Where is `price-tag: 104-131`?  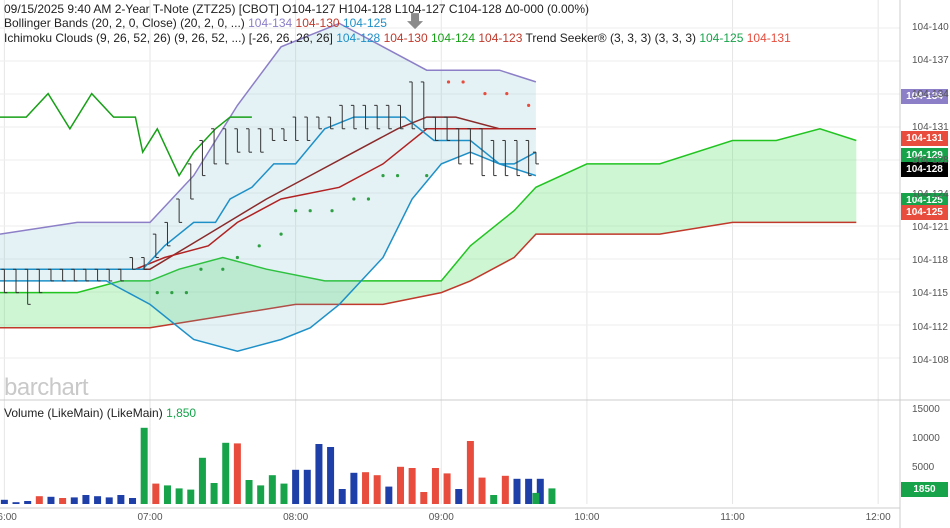 price-tag: 104-131 is located at coordinates (924, 138).